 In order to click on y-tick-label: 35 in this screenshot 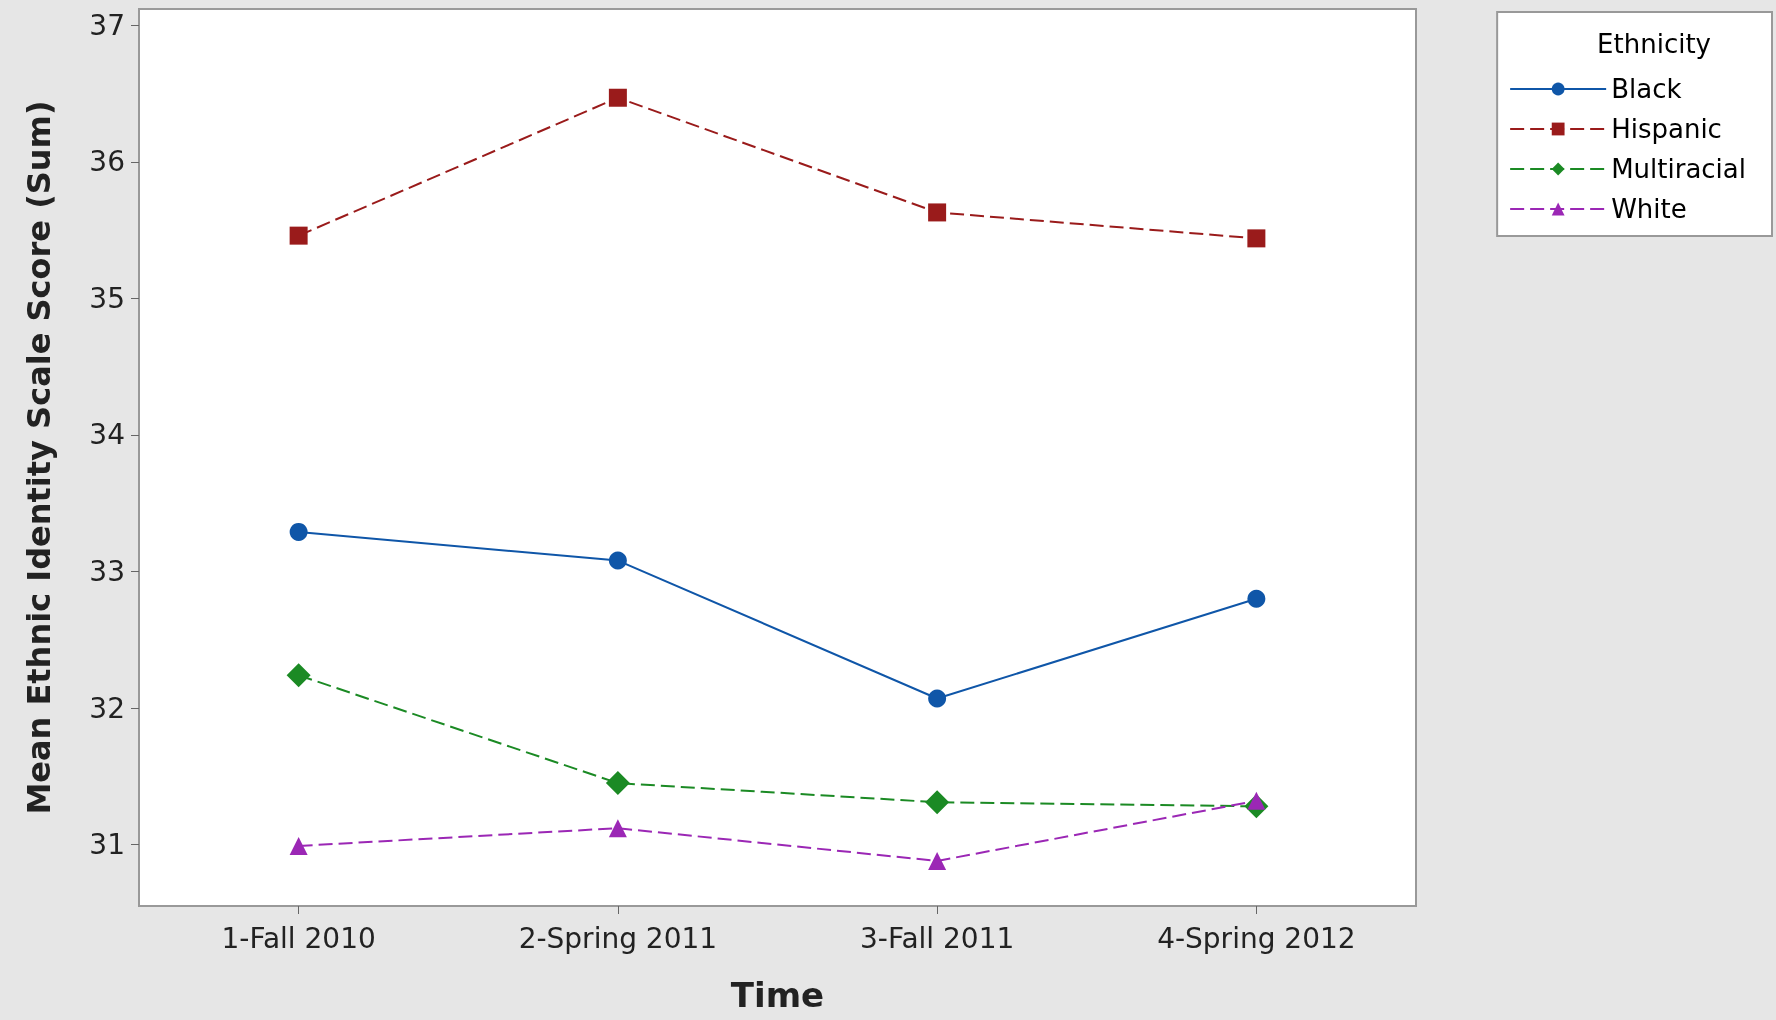, I will do `click(107, 298)`.